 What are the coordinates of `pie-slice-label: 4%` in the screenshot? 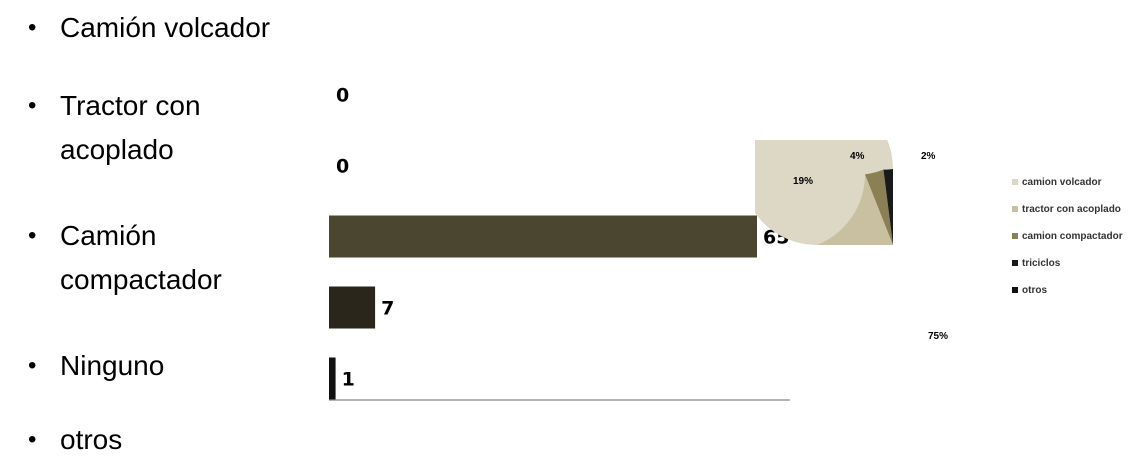 It's located at (857, 156).